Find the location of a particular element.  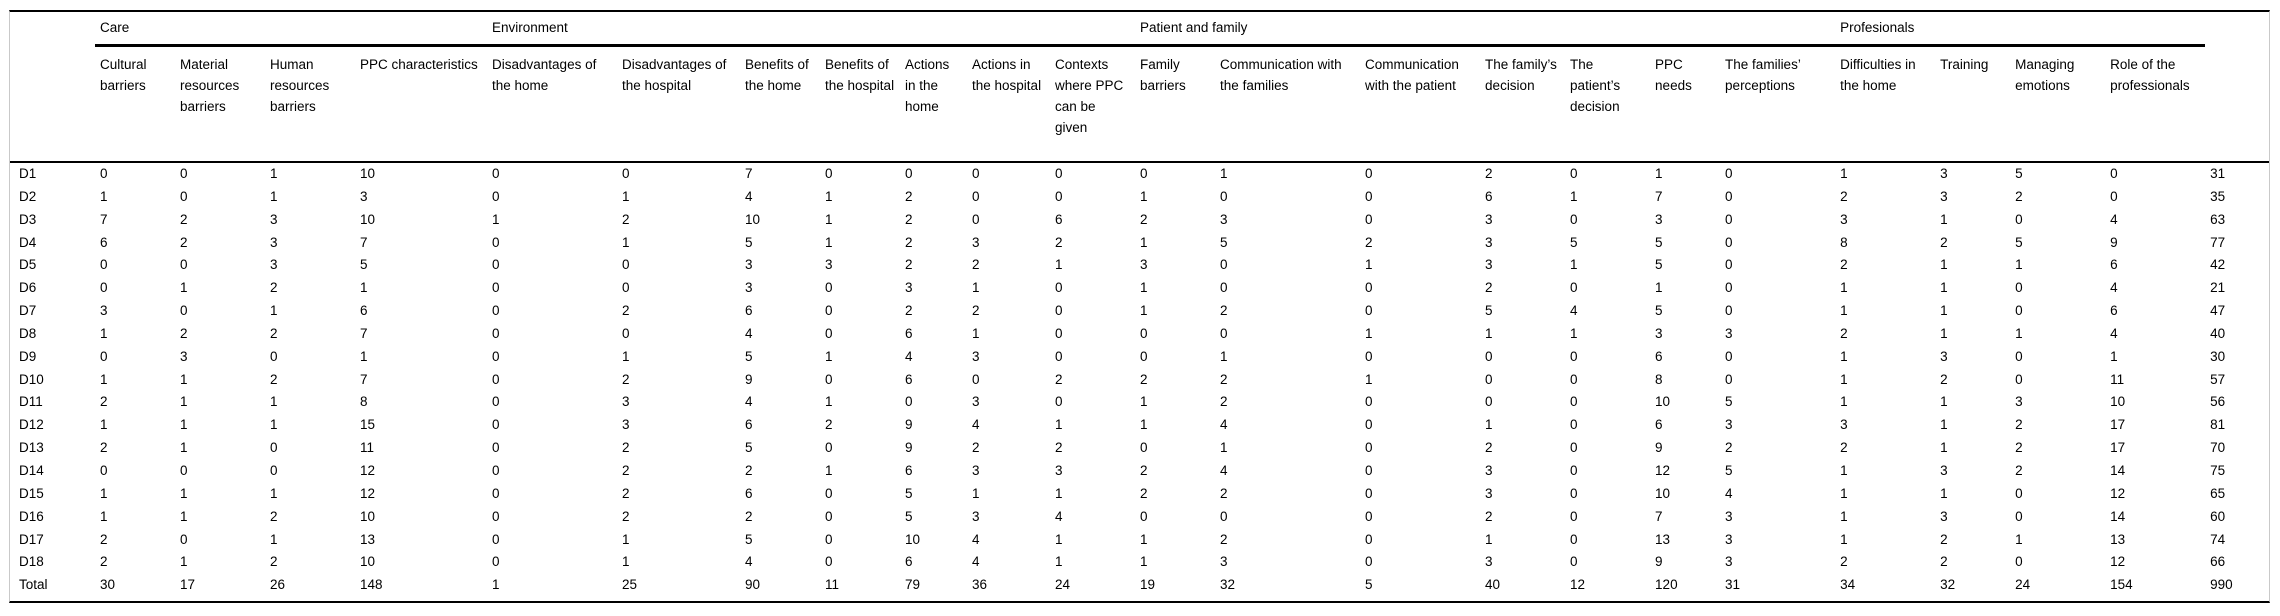

col-header-benefits-of-the-hospital: Benefits of the hospital is located at coordinates (860, 104).